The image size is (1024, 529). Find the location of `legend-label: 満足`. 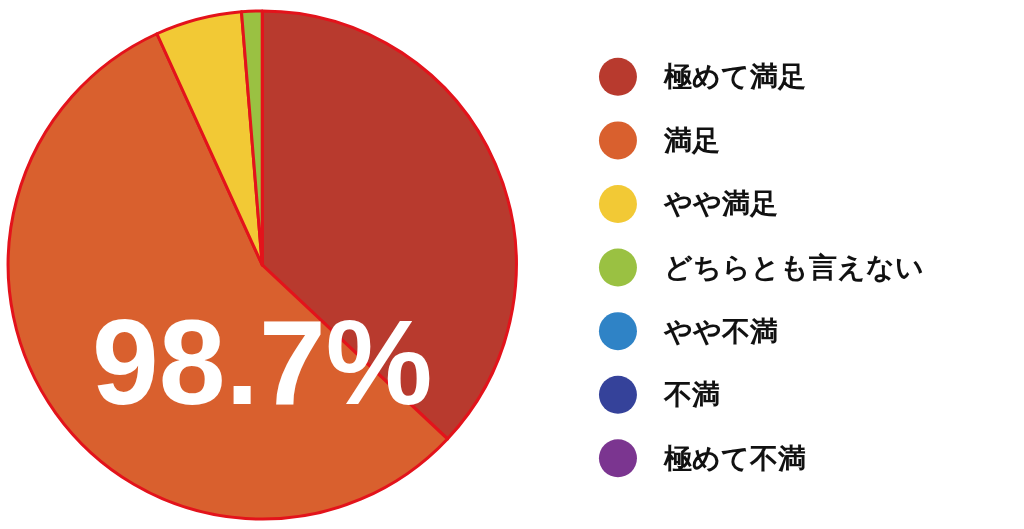

legend-label: 満足 is located at coordinates (691, 140).